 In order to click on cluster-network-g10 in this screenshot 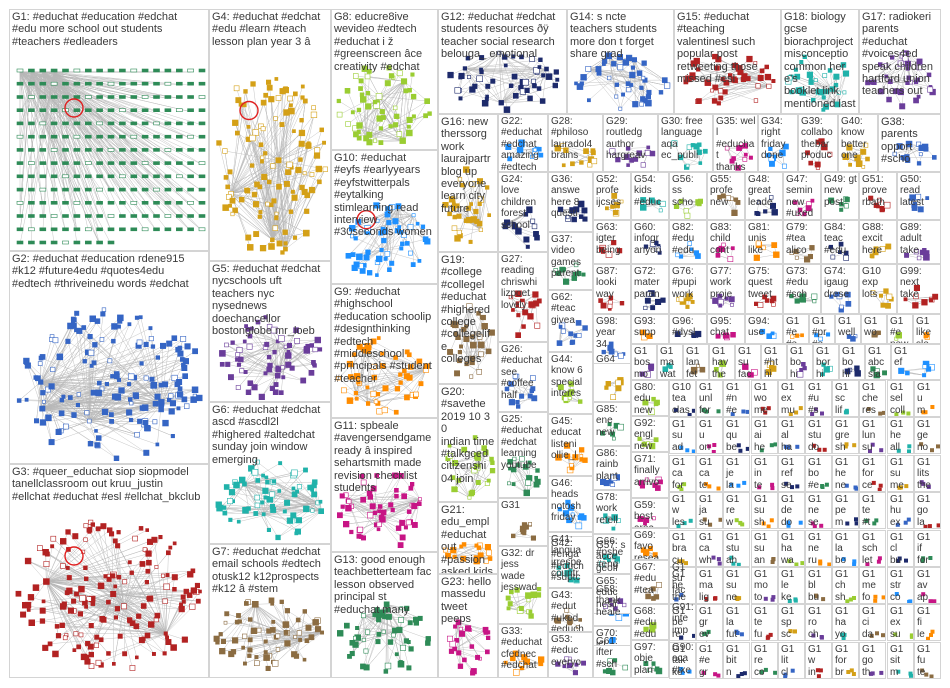, I will do `click(388, 239)`.